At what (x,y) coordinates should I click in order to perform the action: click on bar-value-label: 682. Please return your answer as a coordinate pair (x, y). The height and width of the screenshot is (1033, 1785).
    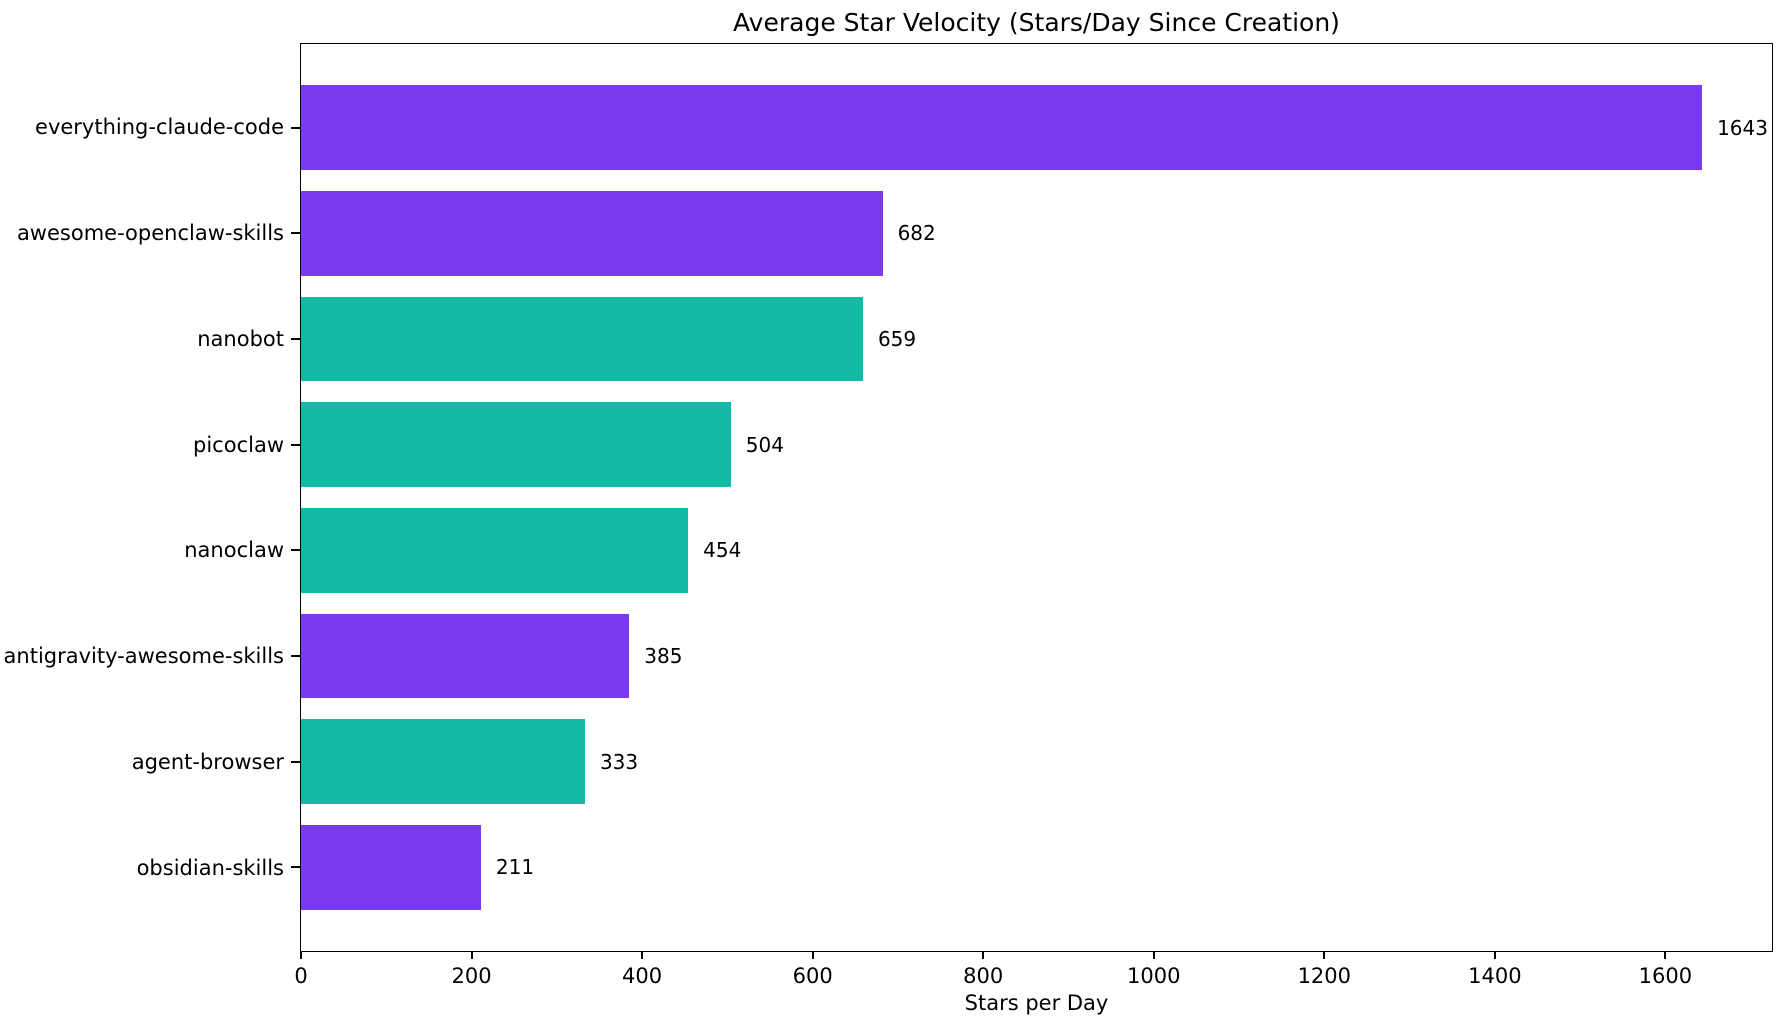
    Looking at the image, I should click on (916, 233).